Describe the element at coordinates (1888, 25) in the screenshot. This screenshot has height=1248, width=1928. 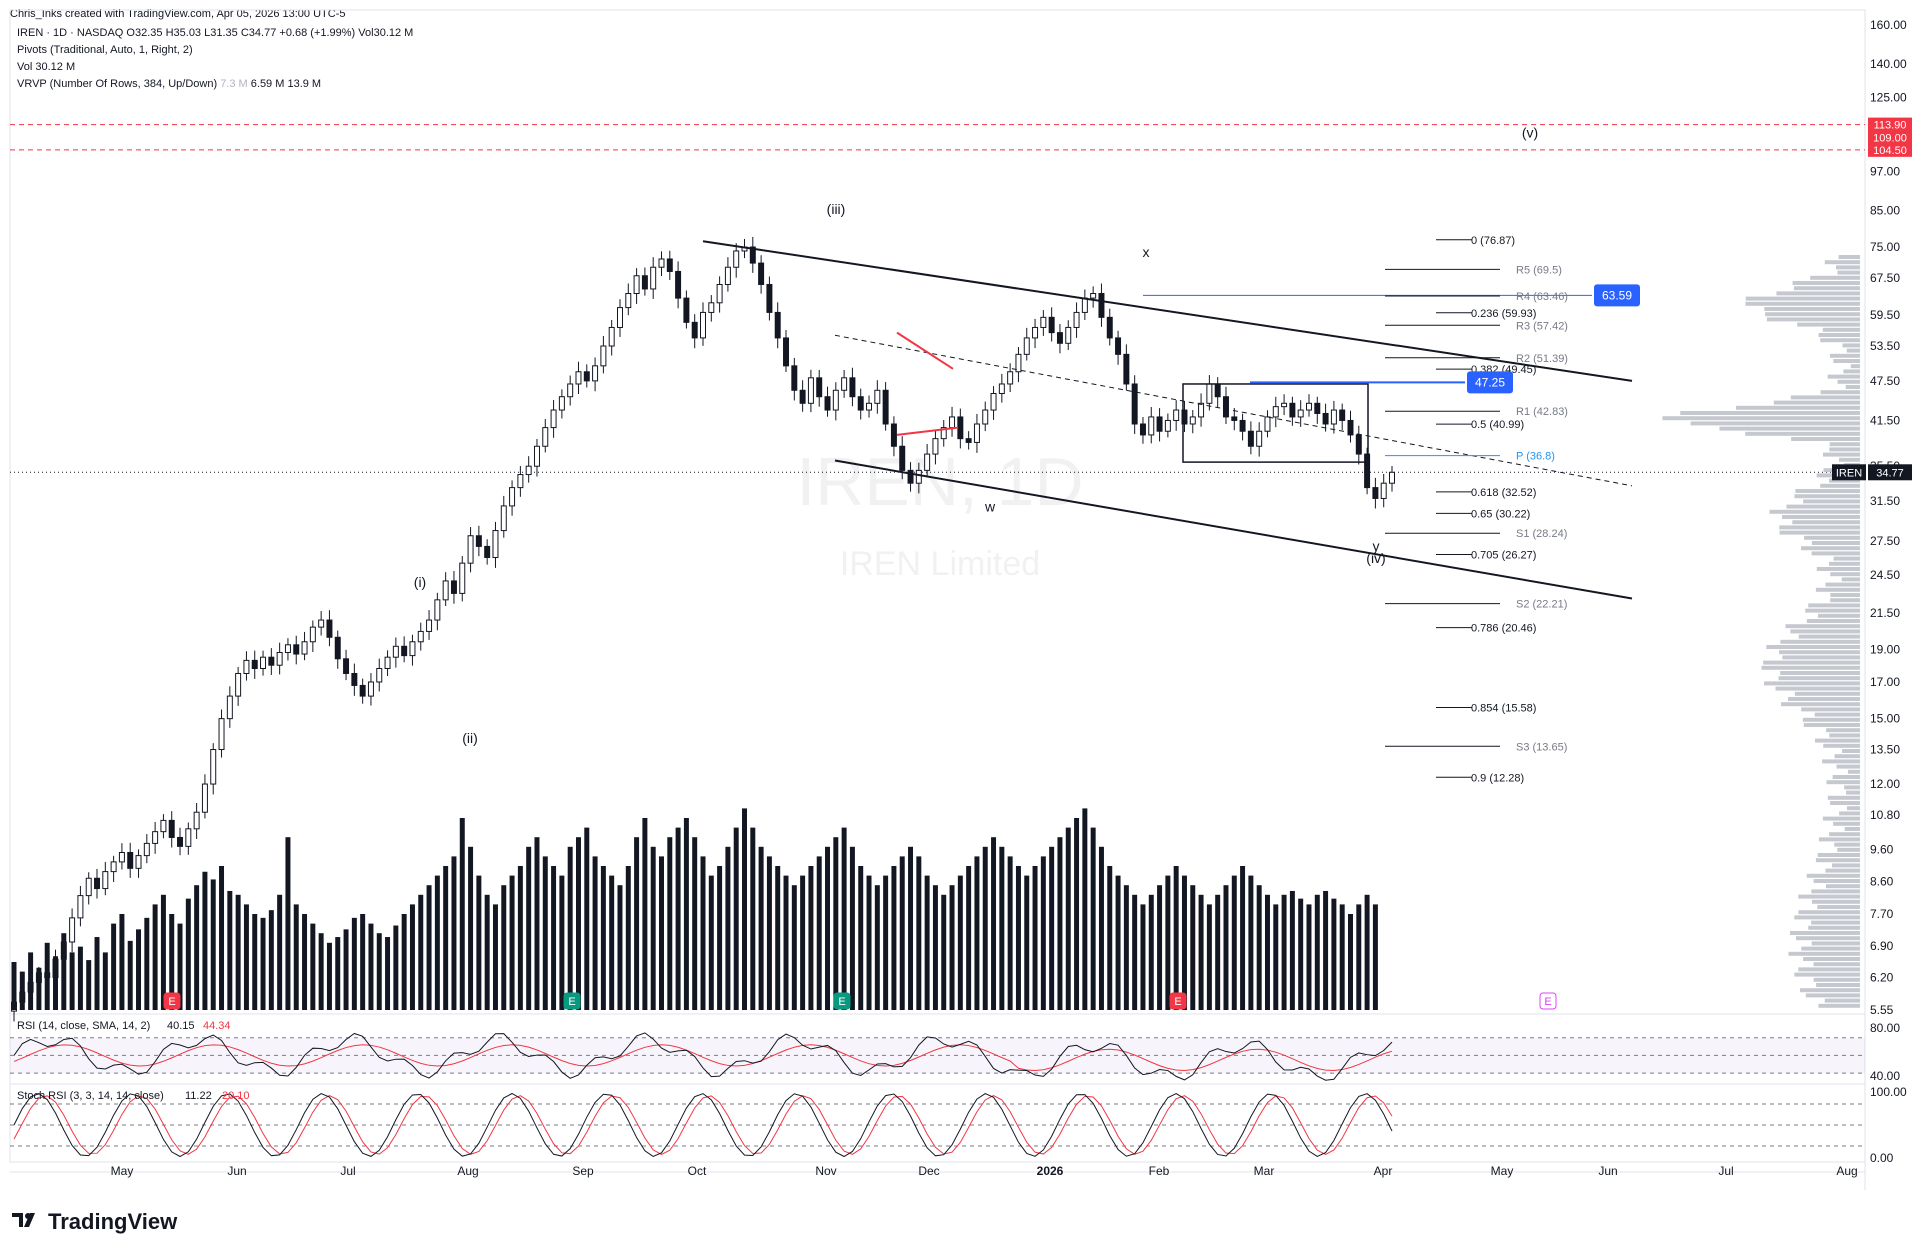
I see `price-axis-label: 160.00` at that location.